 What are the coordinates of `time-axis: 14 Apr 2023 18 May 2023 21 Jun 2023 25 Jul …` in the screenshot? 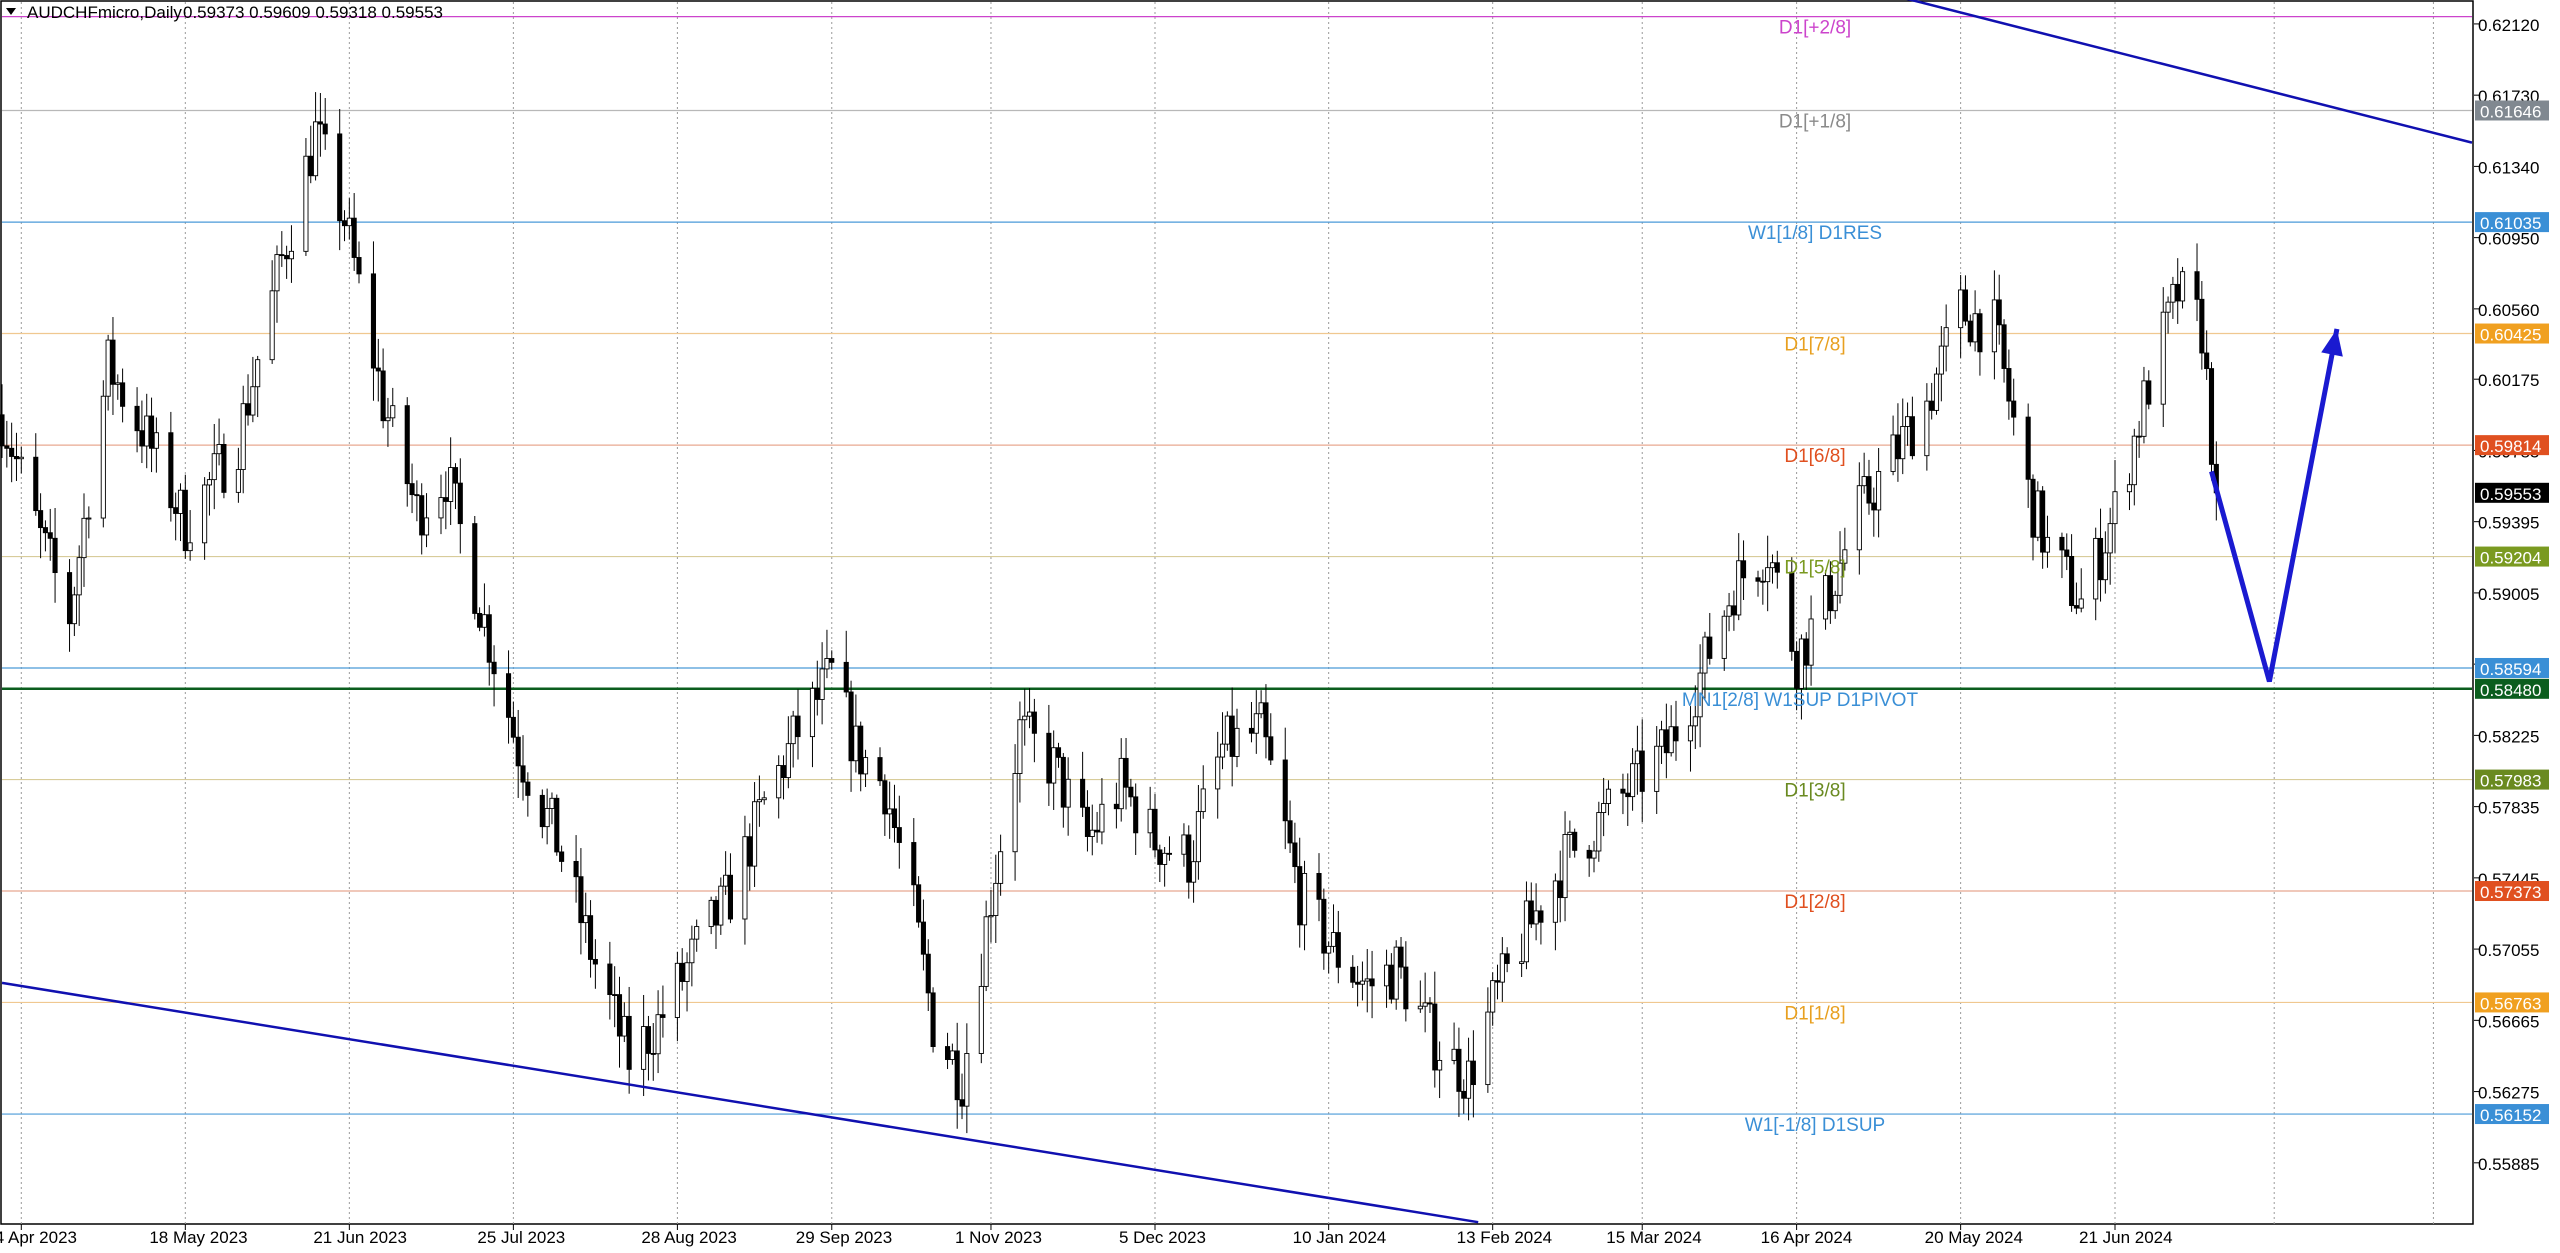 It's located at (1086, 1235).